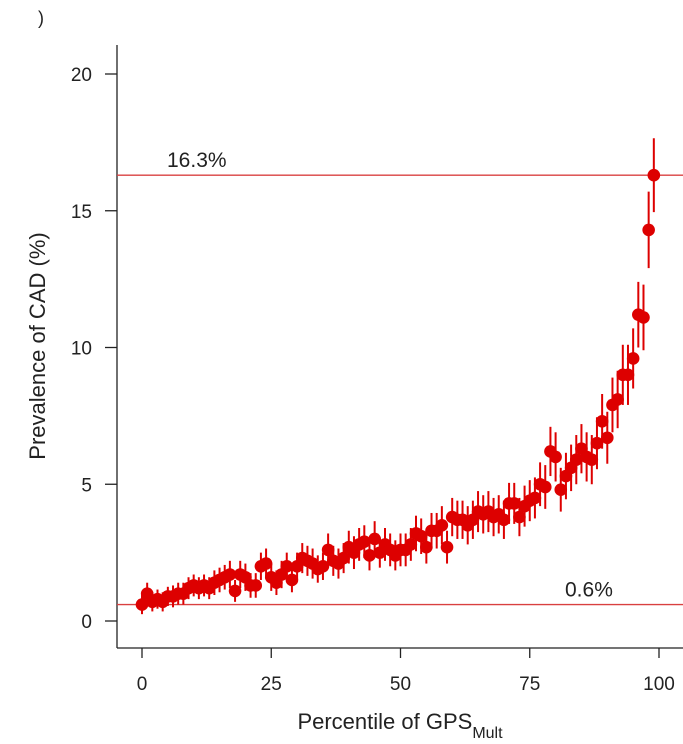  Describe the element at coordinates (589, 590) in the screenshot. I see `bottom-percentile-label: 0.6%` at that location.